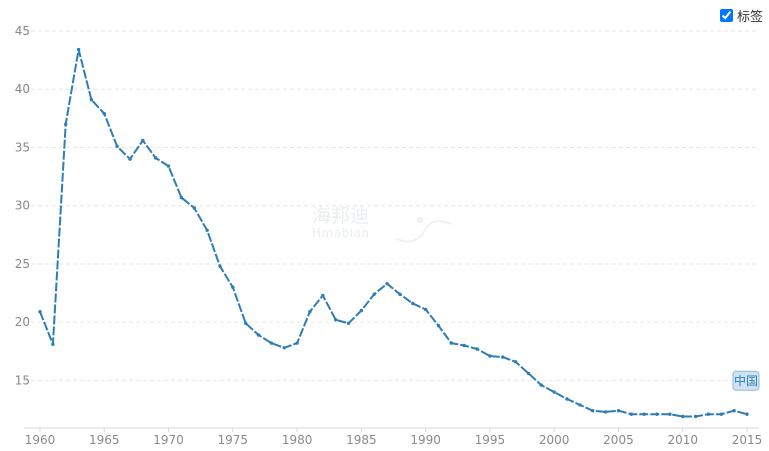 This screenshot has width=769, height=451. What do you see at coordinates (297, 440) in the screenshot?
I see `x-tick-label: 1980` at bounding box center [297, 440].